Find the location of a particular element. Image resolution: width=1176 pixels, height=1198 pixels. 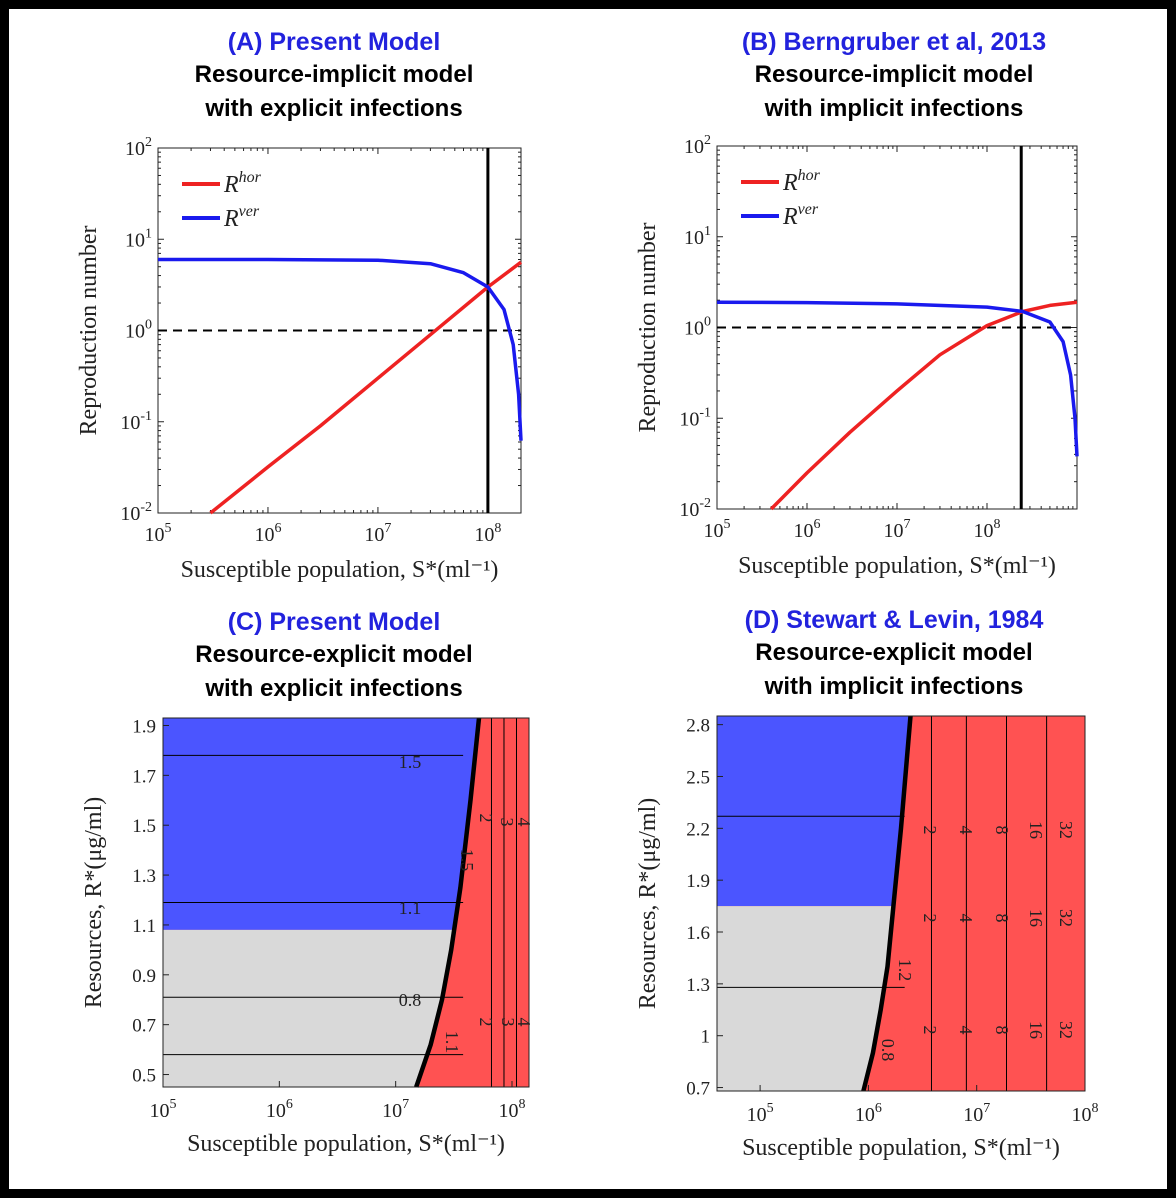

contour-label: 0.8 is located at coordinates (888, 1050).